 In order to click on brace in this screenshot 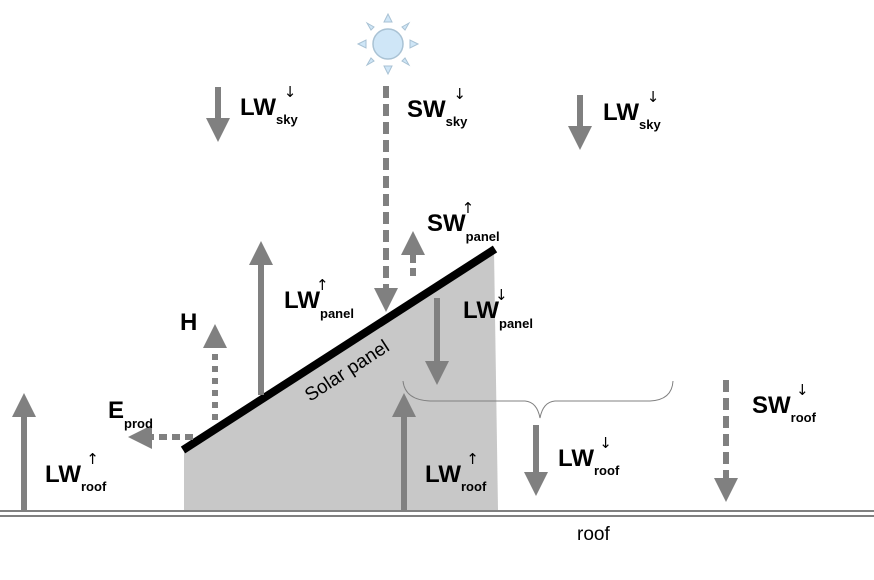, I will do `click(538, 399)`.